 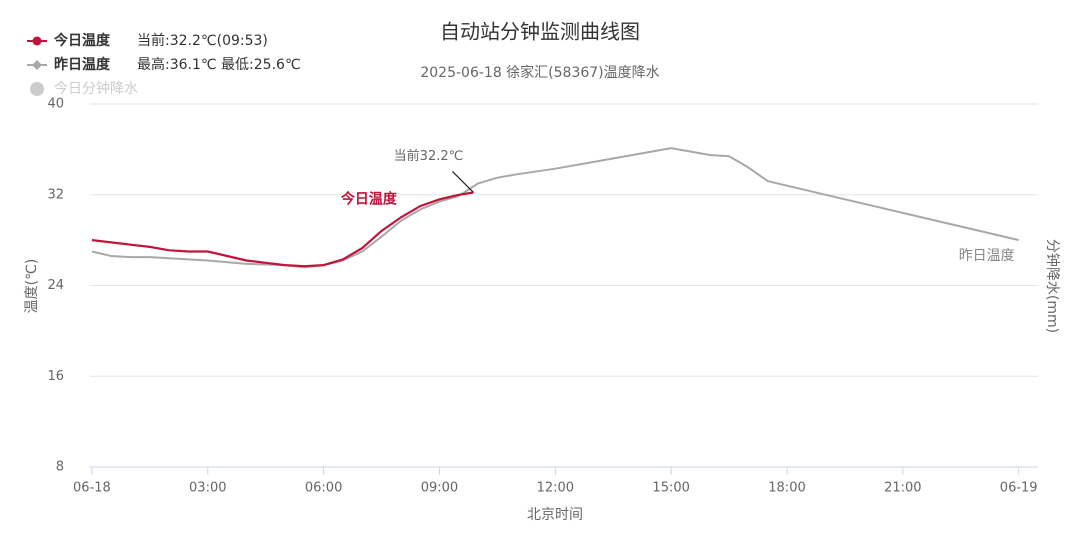 I want to click on x-tick-label: 06:00, so click(x=323, y=488).